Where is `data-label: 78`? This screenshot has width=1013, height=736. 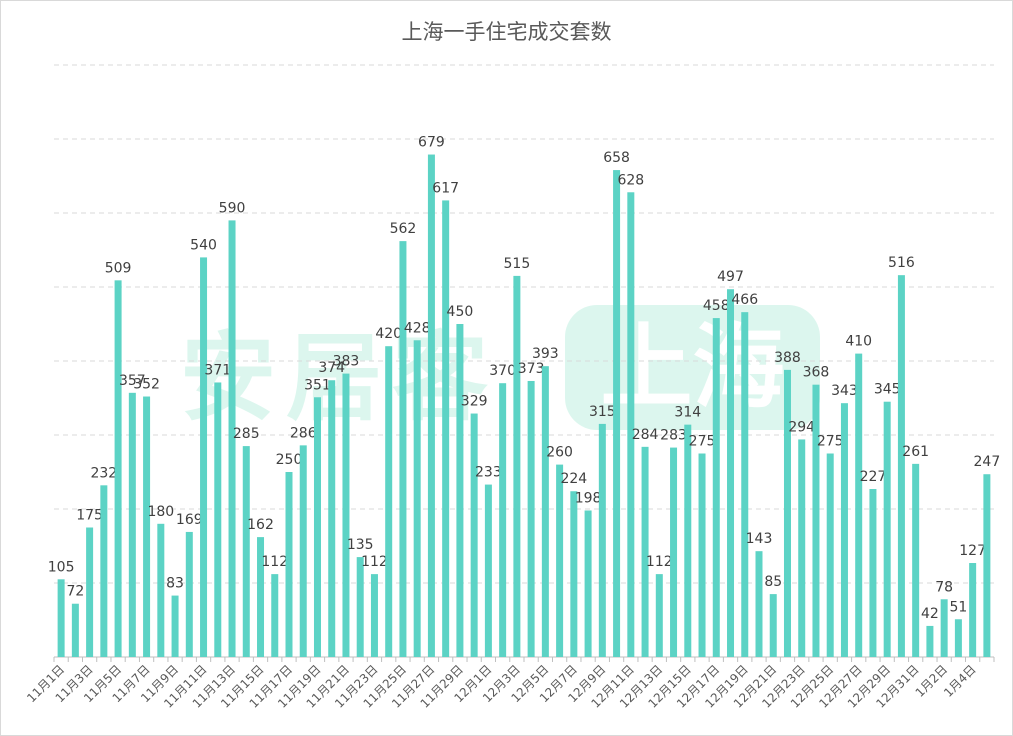 data-label: 78 is located at coordinates (944, 587).